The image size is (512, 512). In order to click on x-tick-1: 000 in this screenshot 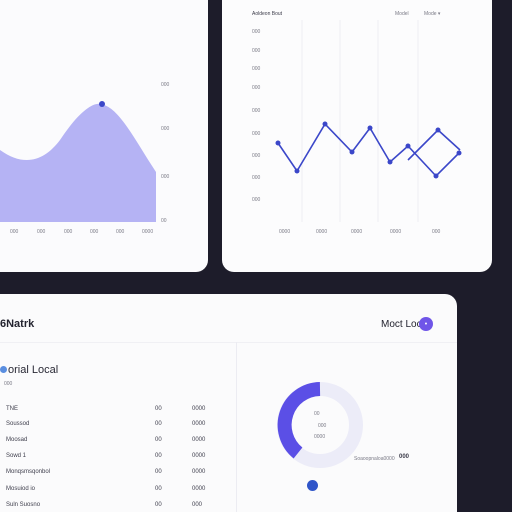, I will do `click(14, 232)`.